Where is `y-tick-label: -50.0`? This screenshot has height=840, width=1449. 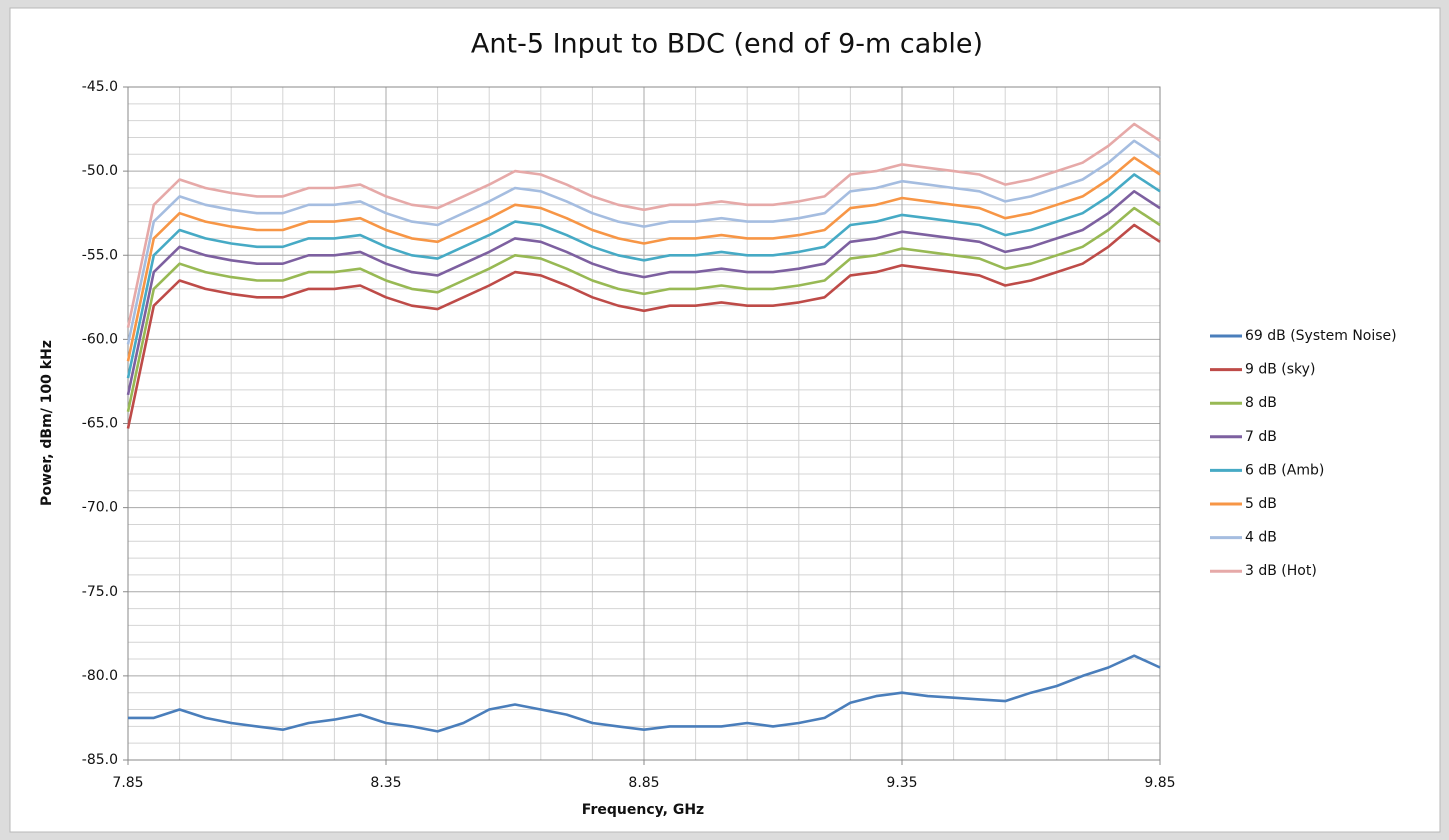
y-tick-label: -50.0 is located at coordinates (100, 171).